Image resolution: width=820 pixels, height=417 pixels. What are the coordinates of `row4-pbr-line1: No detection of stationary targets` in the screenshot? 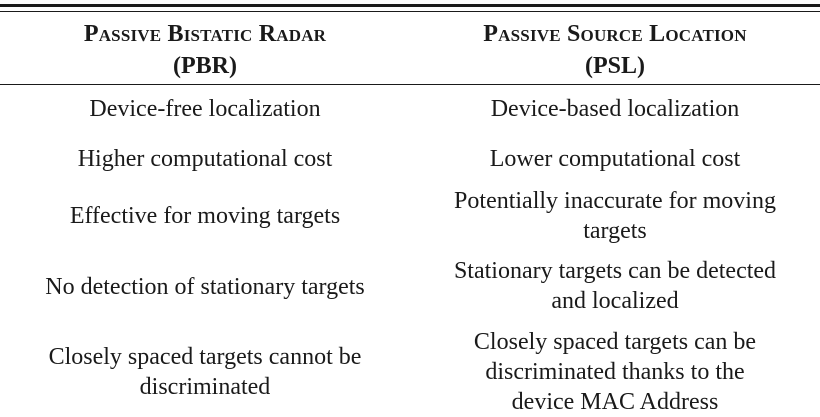 It's located at (205, 287).